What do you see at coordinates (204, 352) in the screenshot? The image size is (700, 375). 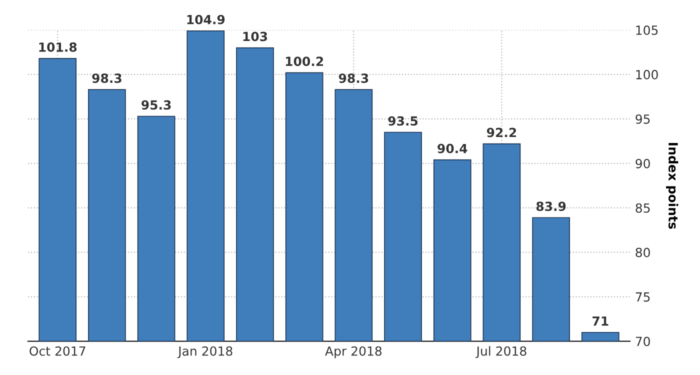 I see `x-tick-label: Jan 2018` at bounding box center [204, 352].